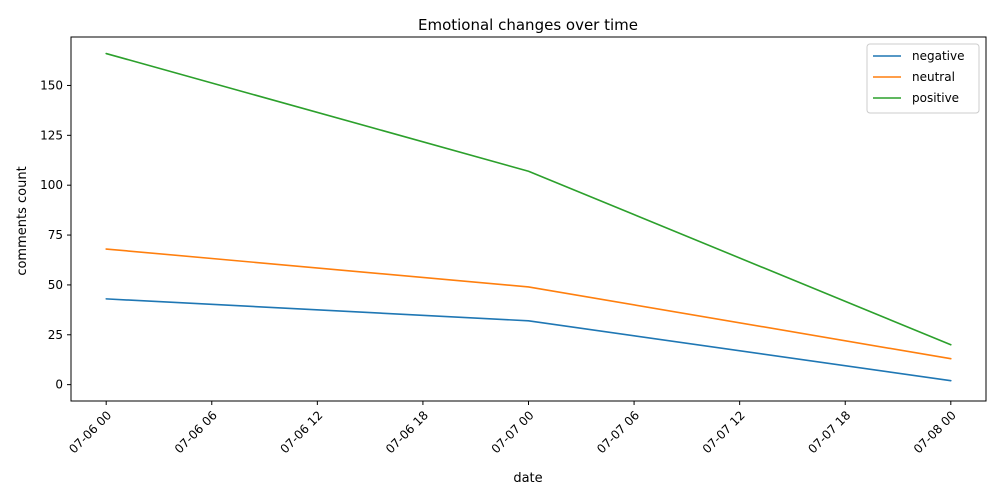 The image size is (1000, 500). I want to click on legend-label-negative: negative, so click(938, 56).